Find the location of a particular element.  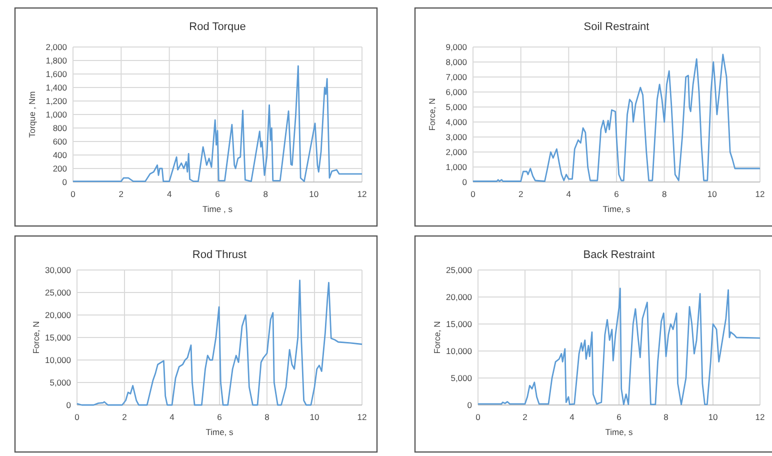

x-axis-title: Time , s is located at coordinates (217, 209).